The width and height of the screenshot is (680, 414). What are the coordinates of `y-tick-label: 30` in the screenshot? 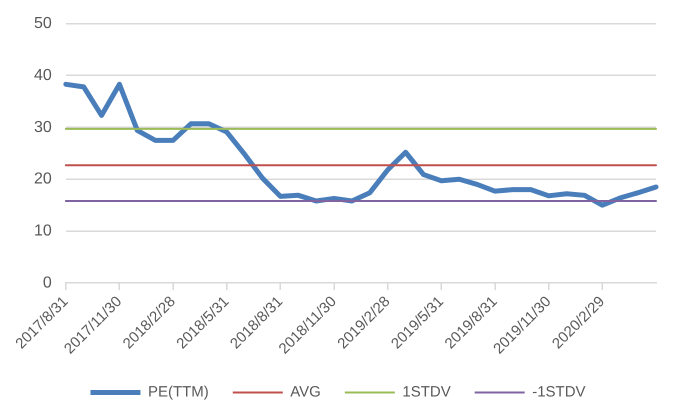 It's located at (43, 127).